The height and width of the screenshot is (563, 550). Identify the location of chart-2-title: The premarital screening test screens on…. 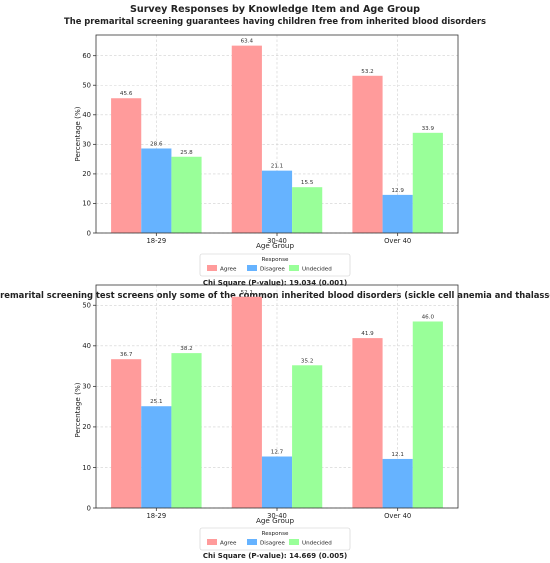
(275, 295).